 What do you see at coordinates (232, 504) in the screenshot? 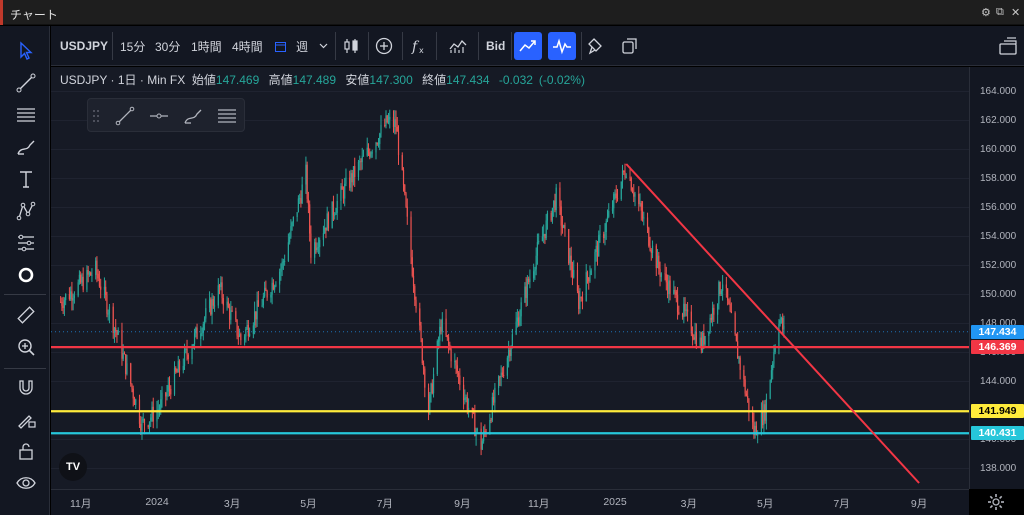
I see `time-tick-label: 3月` at bounding box center [232, 504].